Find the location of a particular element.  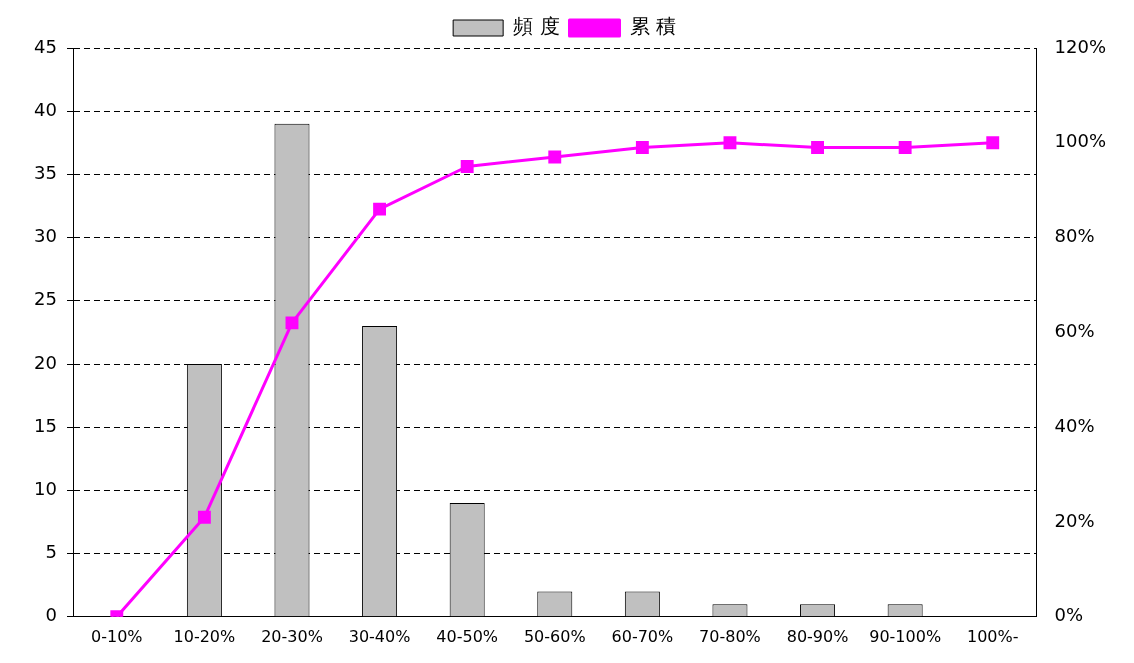

x-tick-label: 80-90% is located at coordinates (817, 636).